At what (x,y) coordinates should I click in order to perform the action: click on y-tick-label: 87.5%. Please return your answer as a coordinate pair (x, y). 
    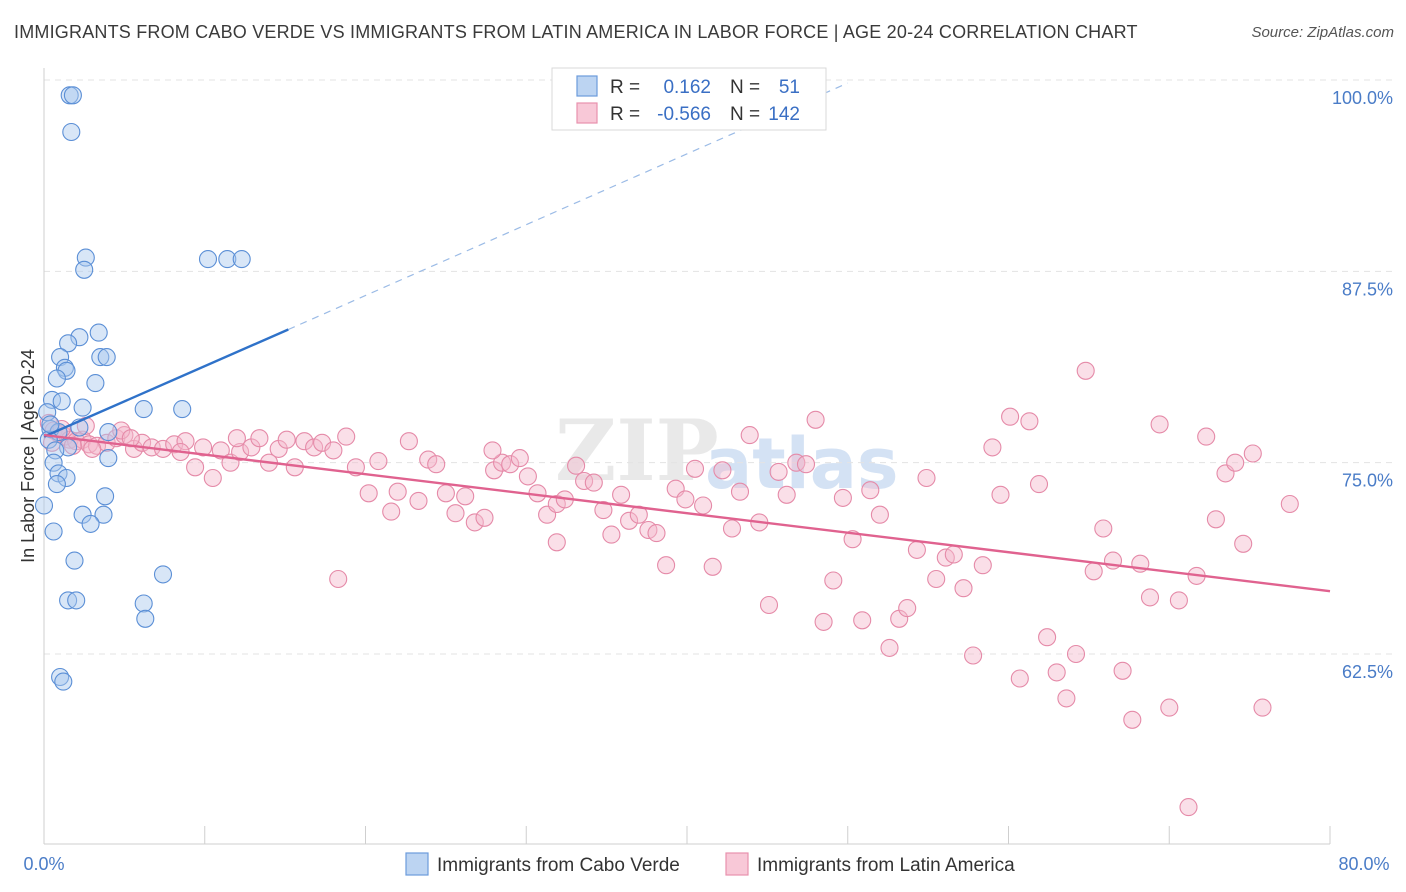
    Looking at the image, I should click on (1367, 289).